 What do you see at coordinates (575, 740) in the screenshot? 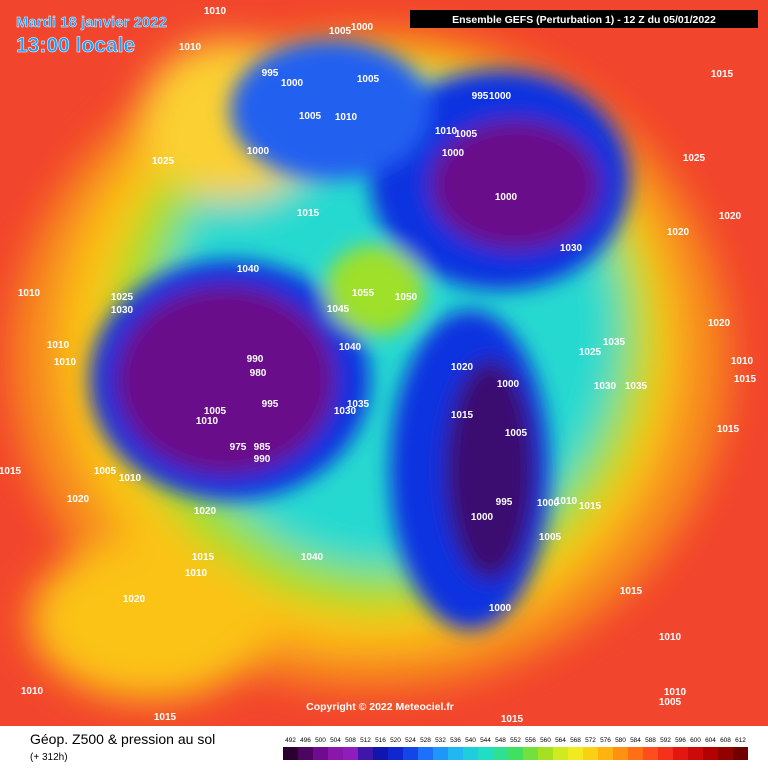
I see `legend-label: 568` at bounding box center [575, 740].